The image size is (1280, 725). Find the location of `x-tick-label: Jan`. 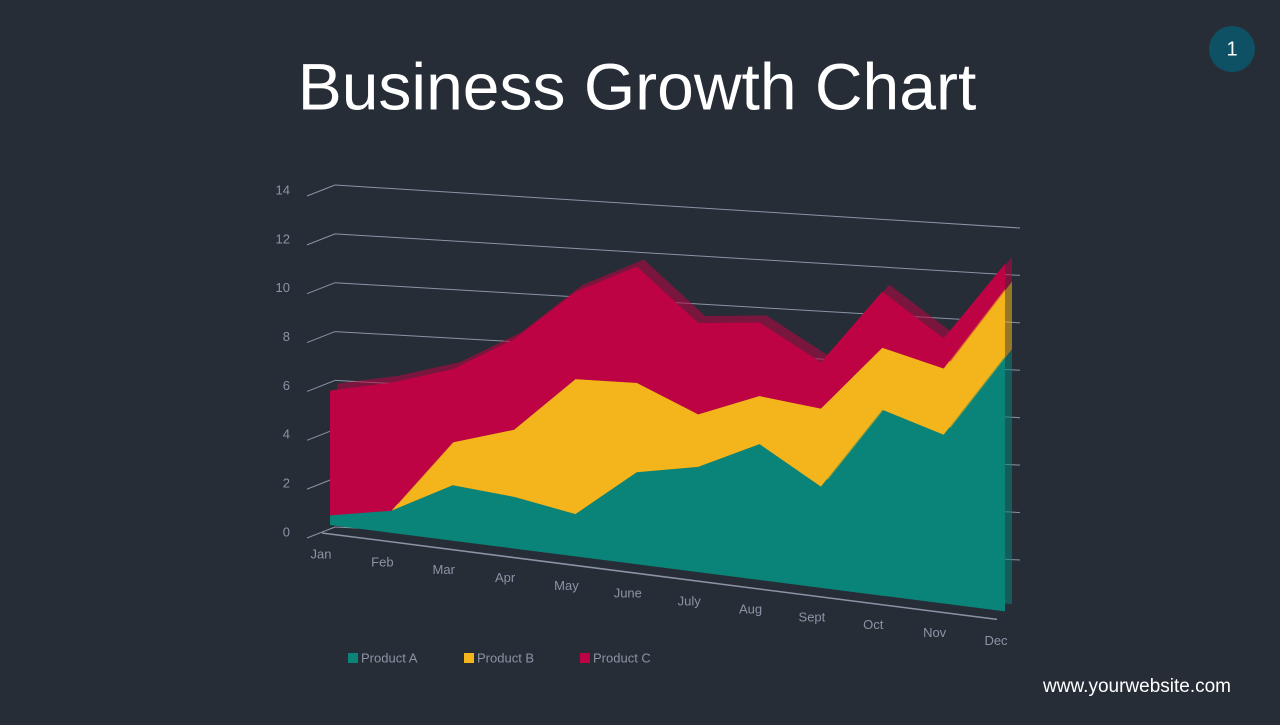

x-tick-label: Jan is located at coordinates (321, 553).